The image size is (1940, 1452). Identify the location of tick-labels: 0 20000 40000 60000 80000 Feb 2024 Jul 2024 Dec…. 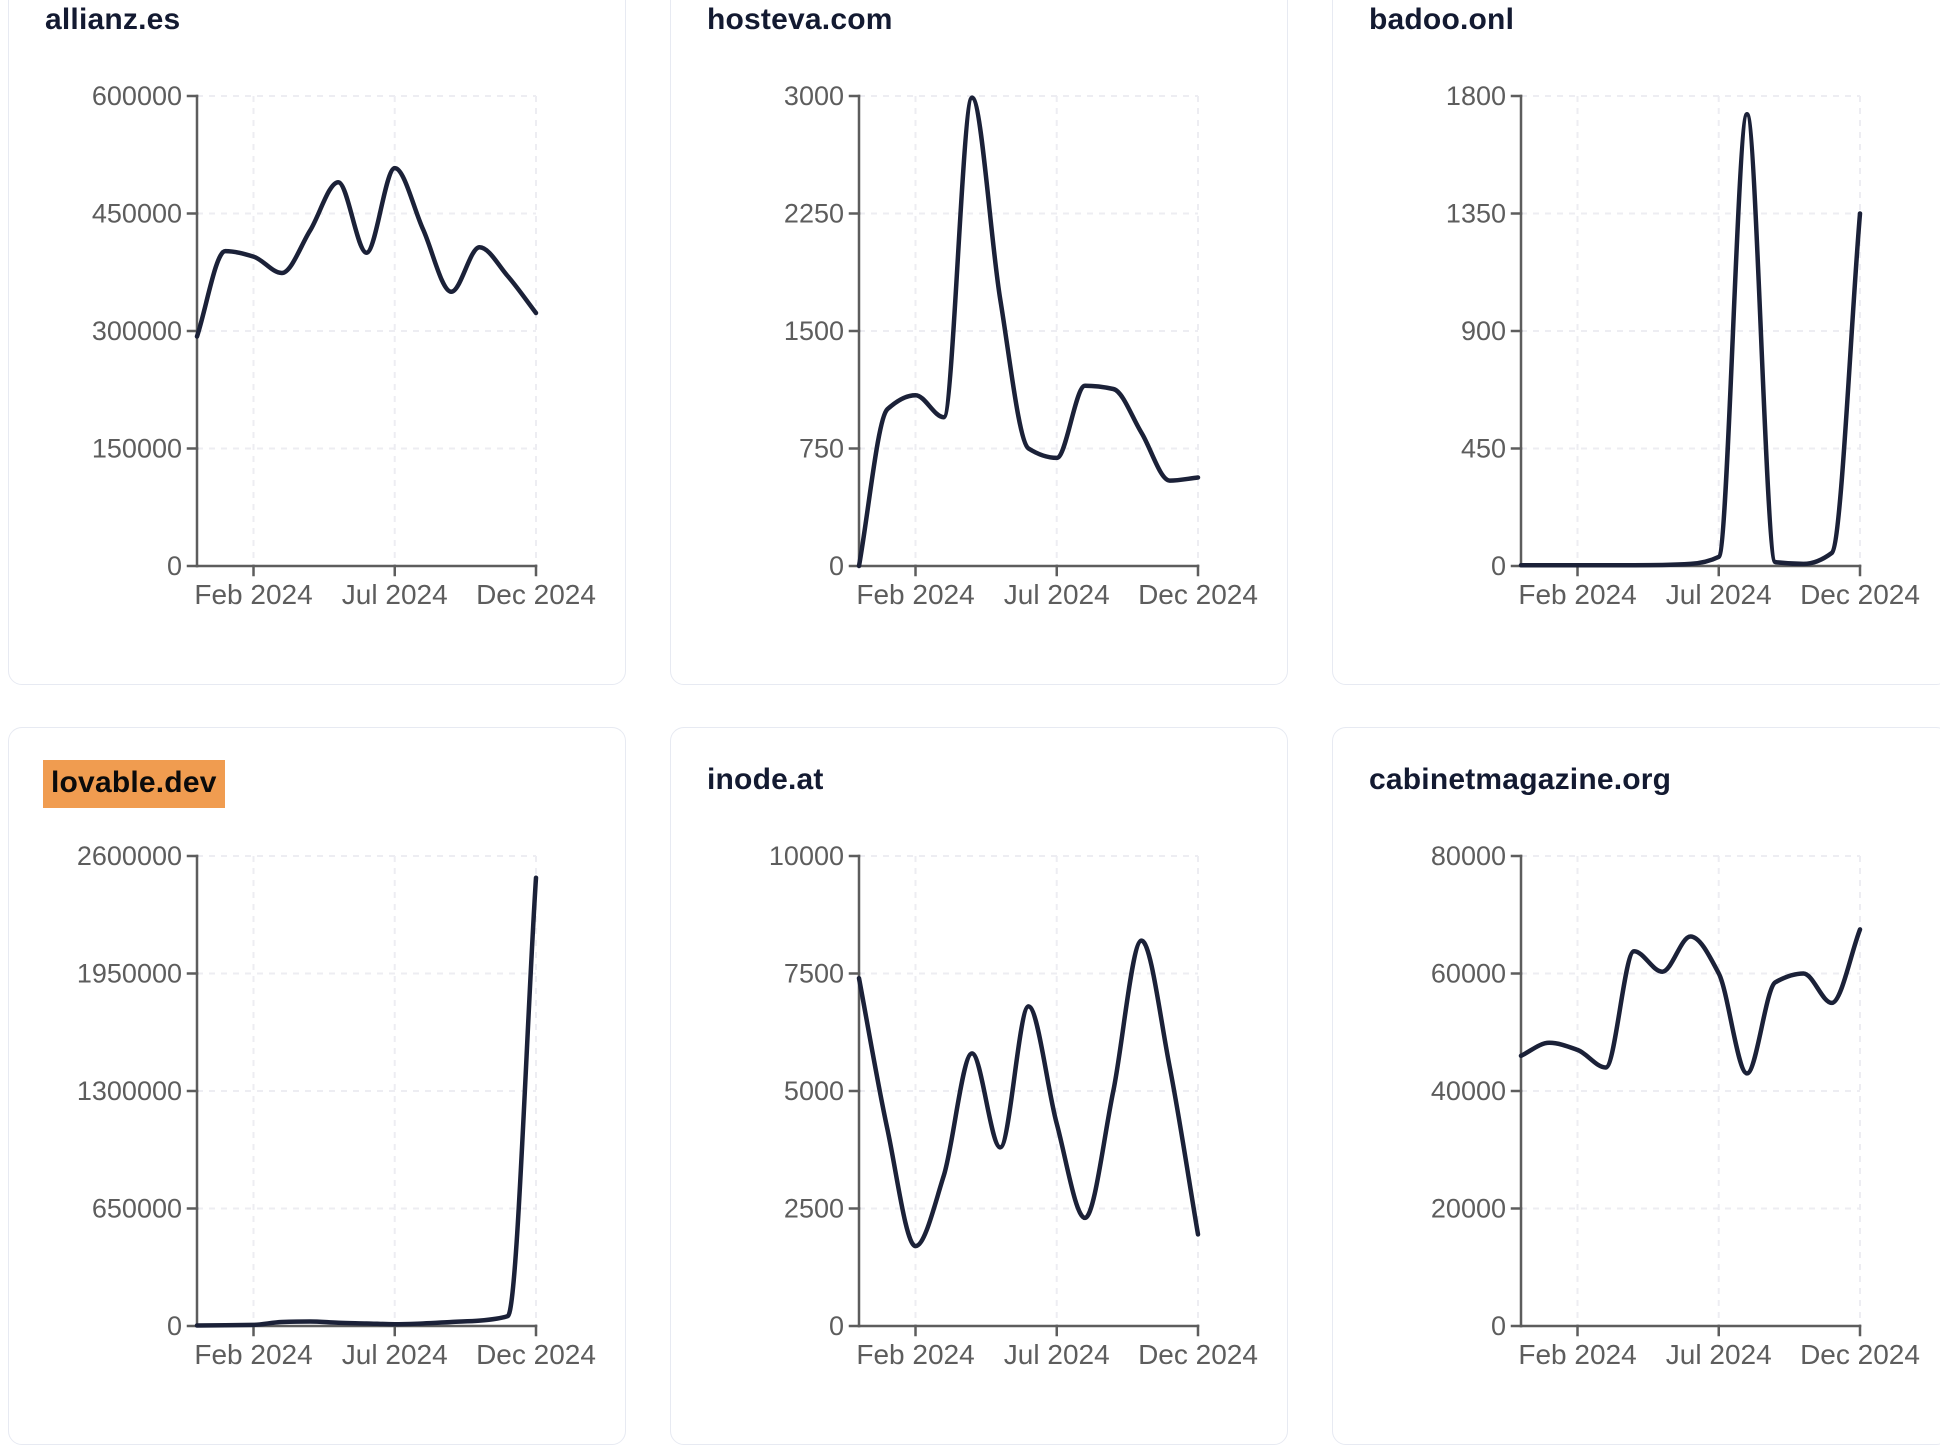
(1675, 1105).